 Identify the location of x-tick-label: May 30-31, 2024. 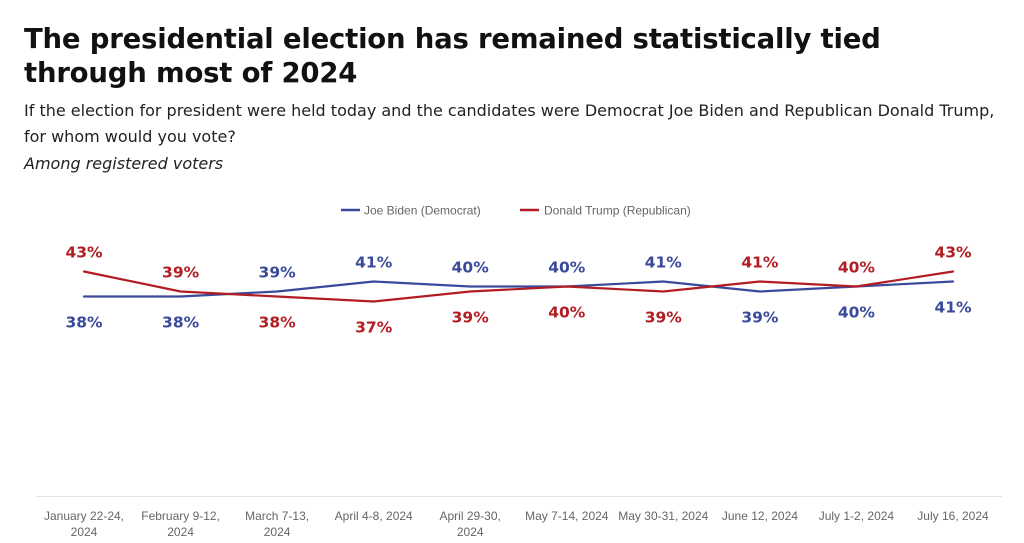
(663, 516).